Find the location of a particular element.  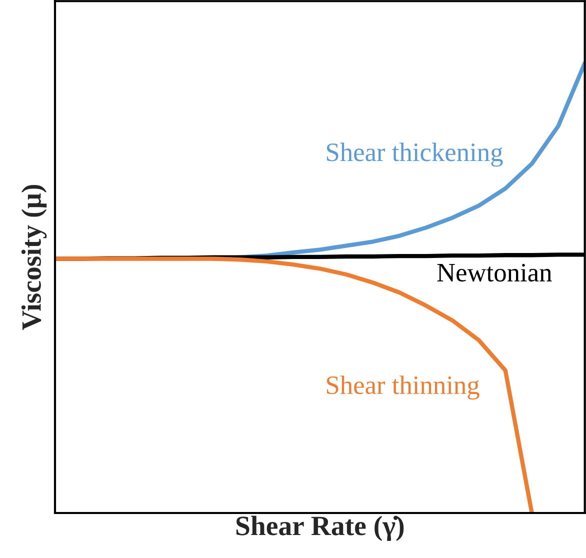

x-axis-title: Shear Rate (γ̇) is located at coordinates (320, 528).